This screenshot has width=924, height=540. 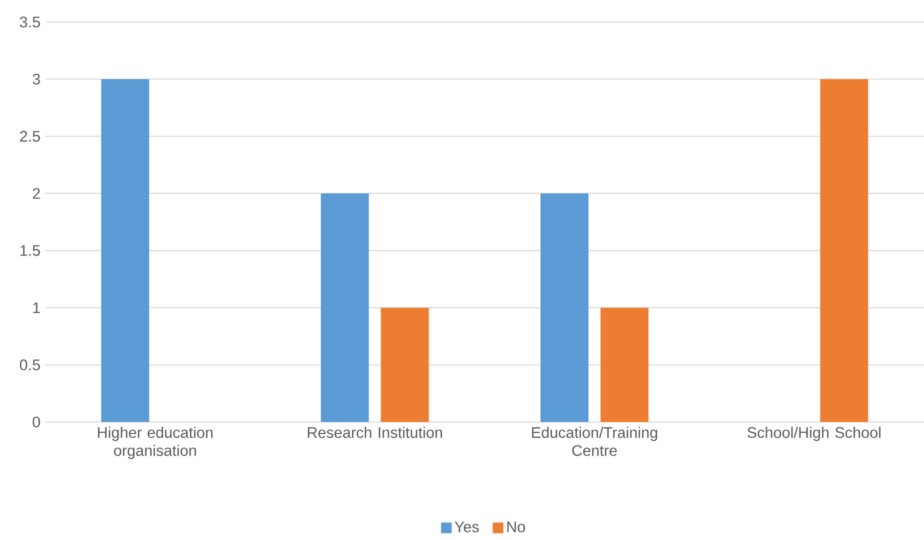 I want to click on y-tick-label: 0, so click(x=36, y=422).